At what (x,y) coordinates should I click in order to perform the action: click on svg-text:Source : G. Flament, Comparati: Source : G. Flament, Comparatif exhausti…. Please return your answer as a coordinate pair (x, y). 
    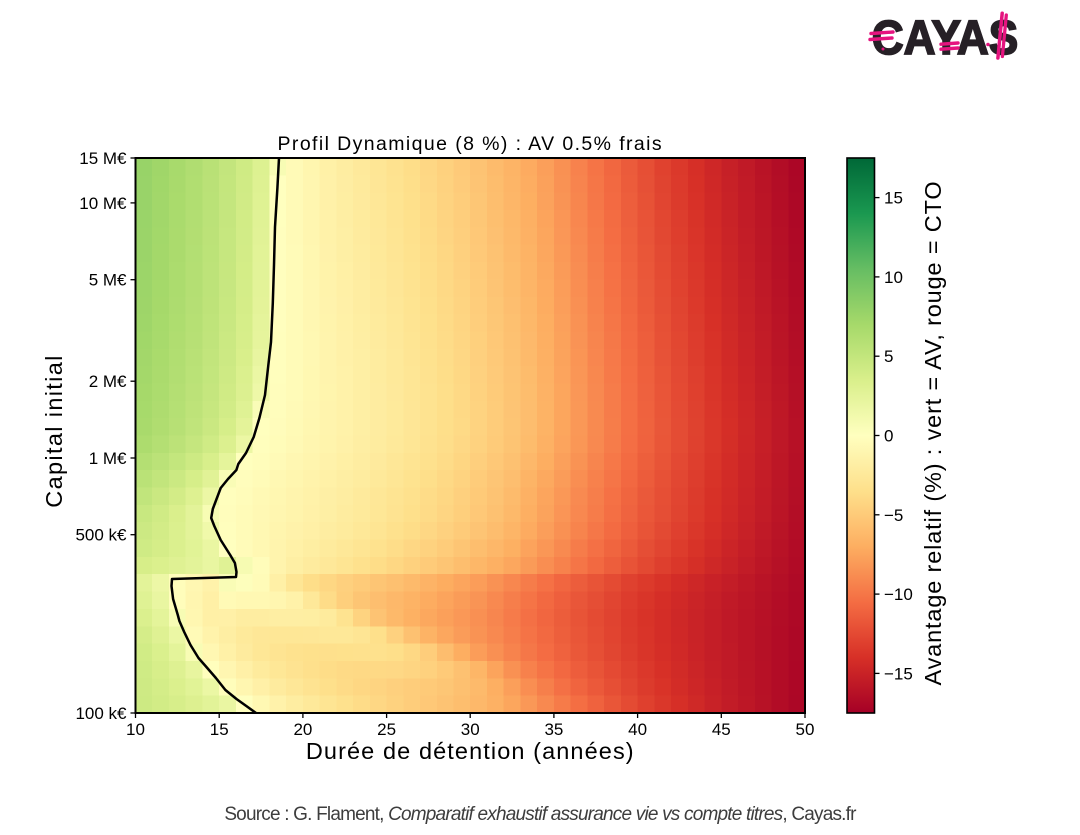
    Looking at the image, I should click on (540, 814).